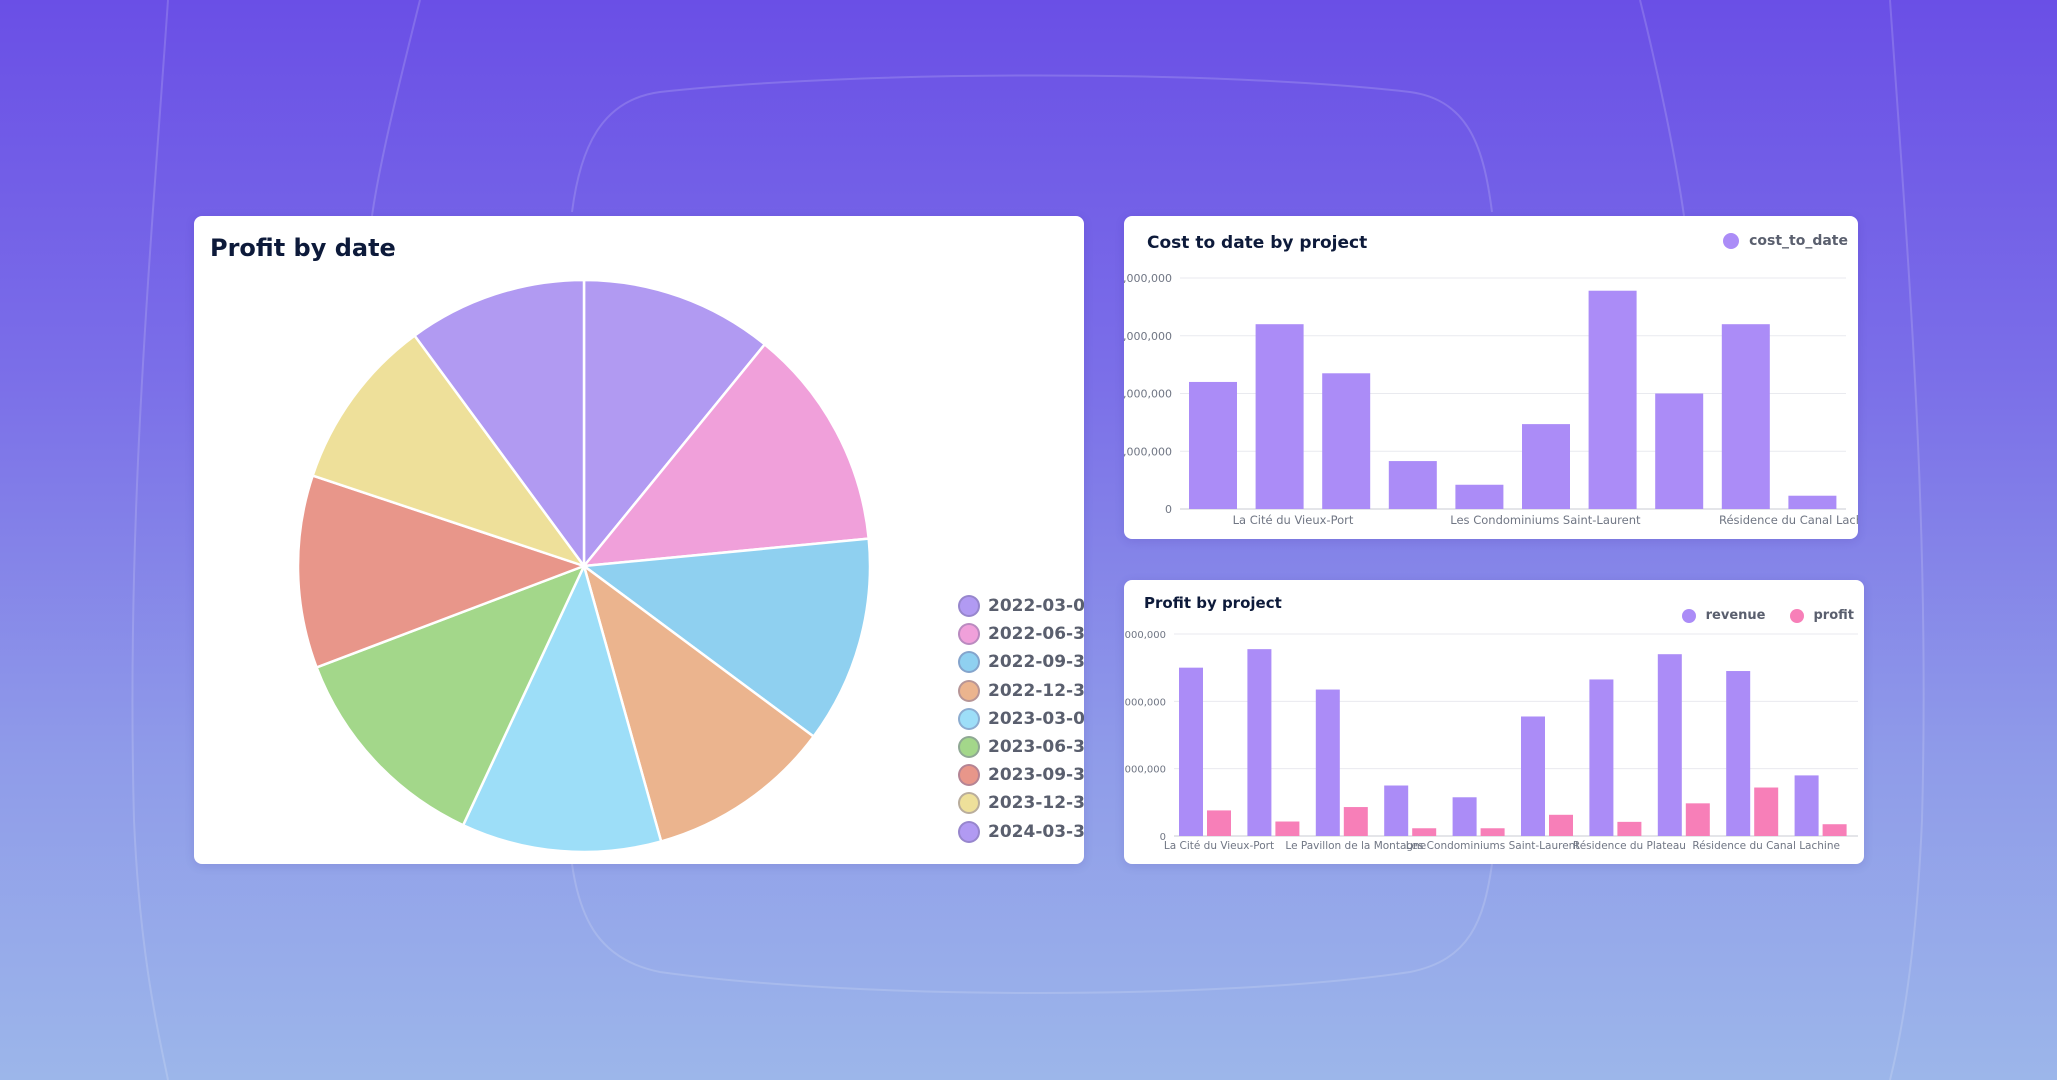  Describe the element at coordinates (1036, 747) in the screenshot. I see `legend-label: 2023-06-30` at that location.